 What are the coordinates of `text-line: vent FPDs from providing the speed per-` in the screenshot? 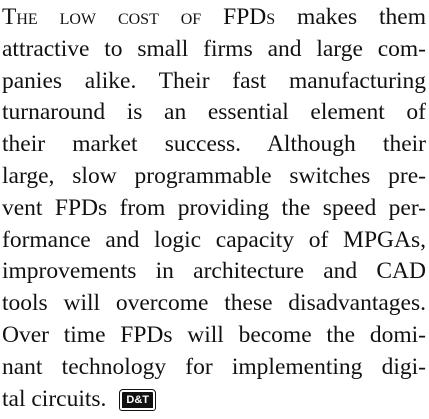 It's located at (214, 209).